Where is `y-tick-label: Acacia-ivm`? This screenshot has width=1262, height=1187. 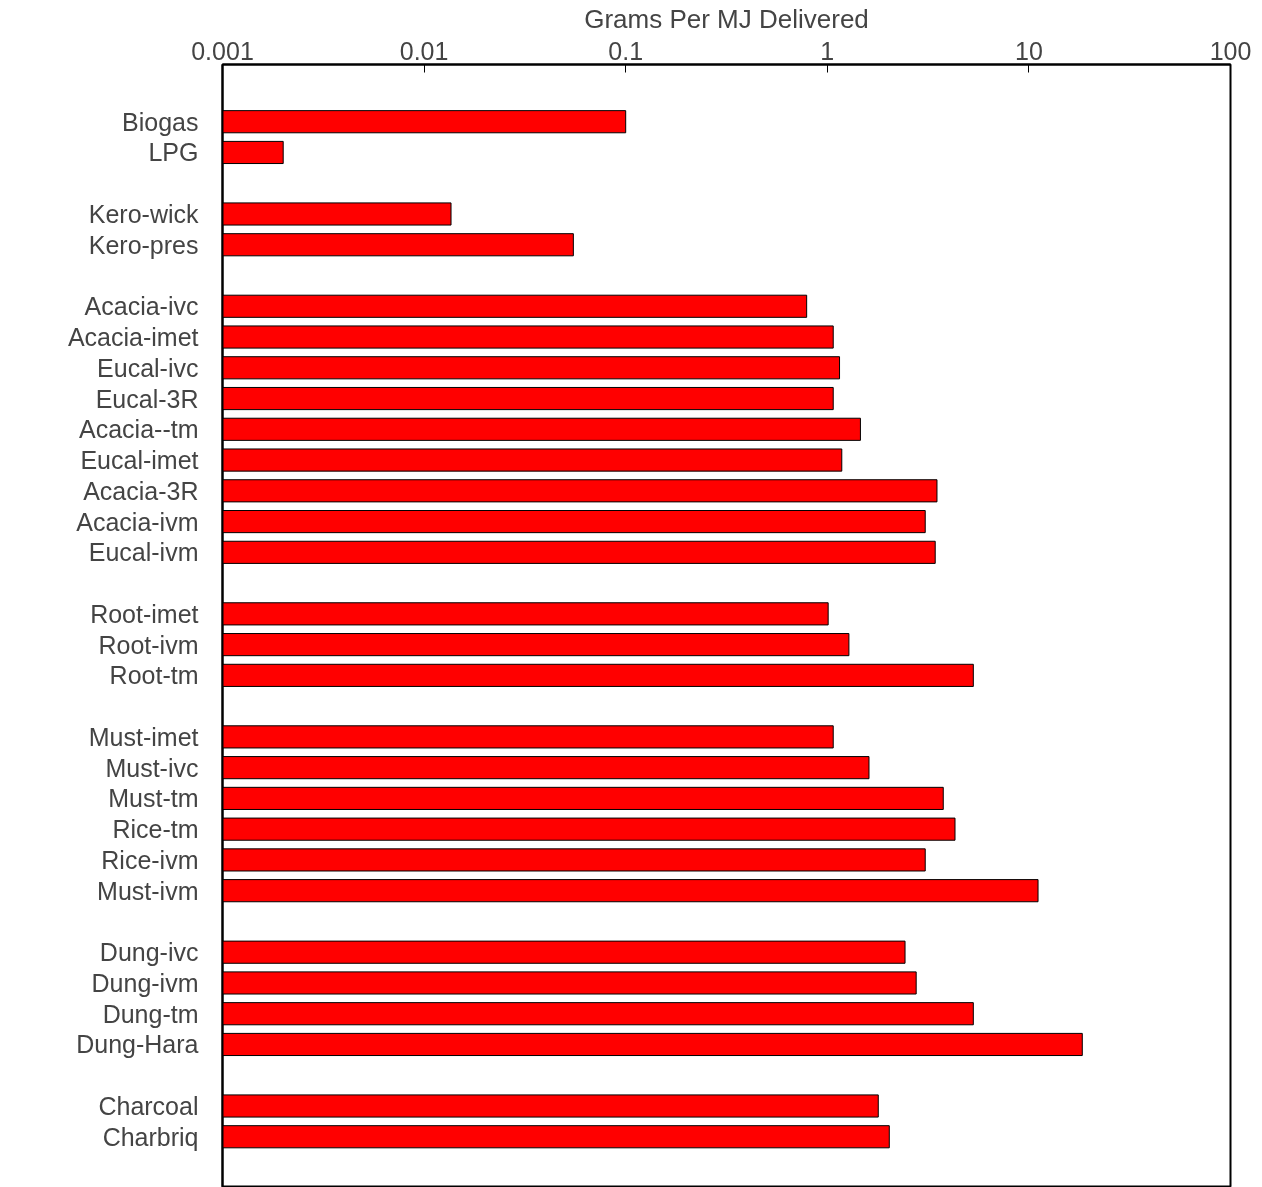 y-tick-label: Acacia-ivm is located at coordinates (137, 521).